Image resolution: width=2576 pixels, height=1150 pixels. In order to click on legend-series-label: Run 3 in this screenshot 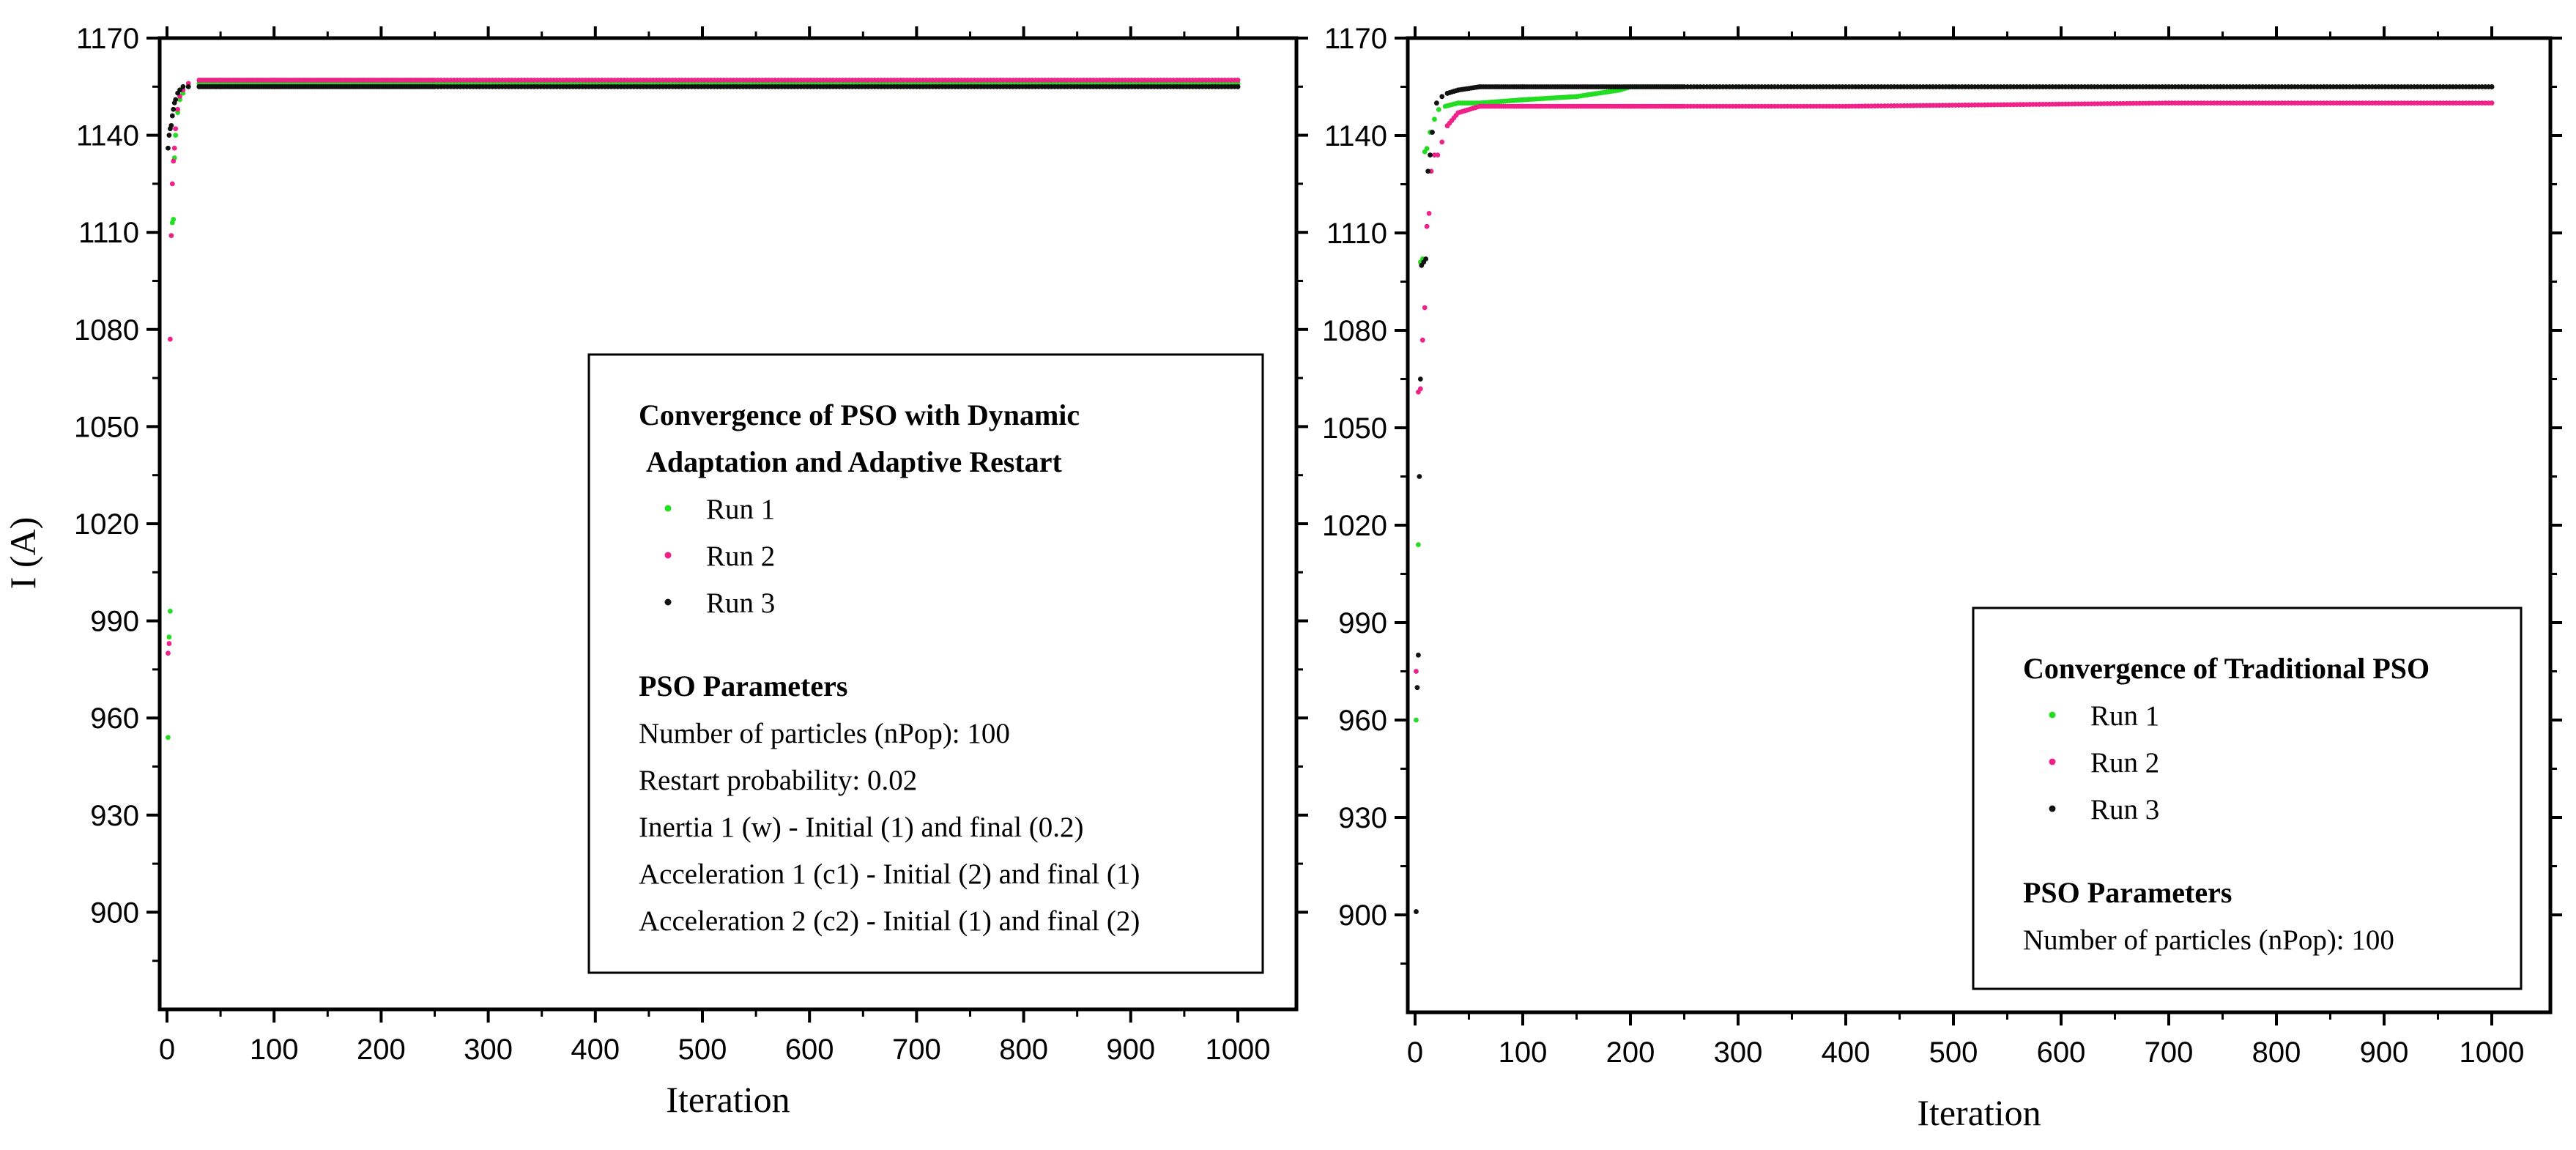, I will do `click(740, 603)`.